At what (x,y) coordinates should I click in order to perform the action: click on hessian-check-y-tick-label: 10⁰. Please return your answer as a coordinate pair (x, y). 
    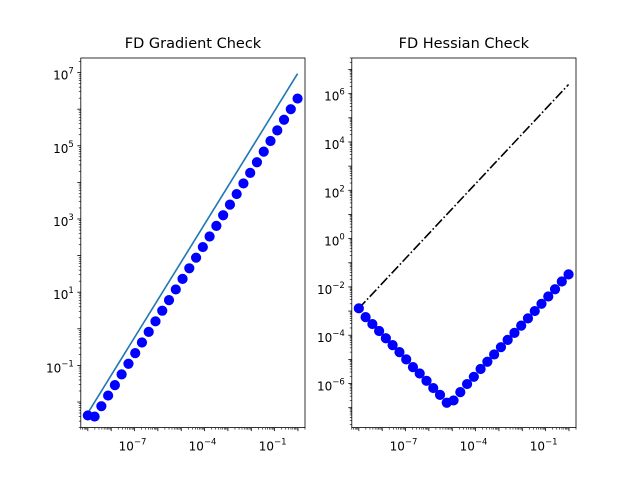
    Looking at the image, I should click on (334, 241).